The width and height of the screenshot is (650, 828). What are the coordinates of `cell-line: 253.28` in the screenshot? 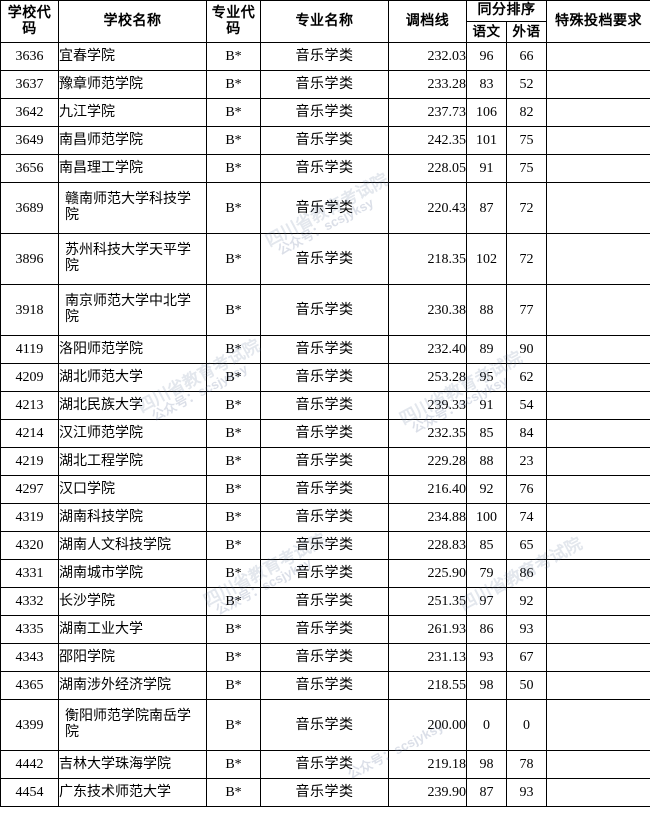 It's located at (427, 378).